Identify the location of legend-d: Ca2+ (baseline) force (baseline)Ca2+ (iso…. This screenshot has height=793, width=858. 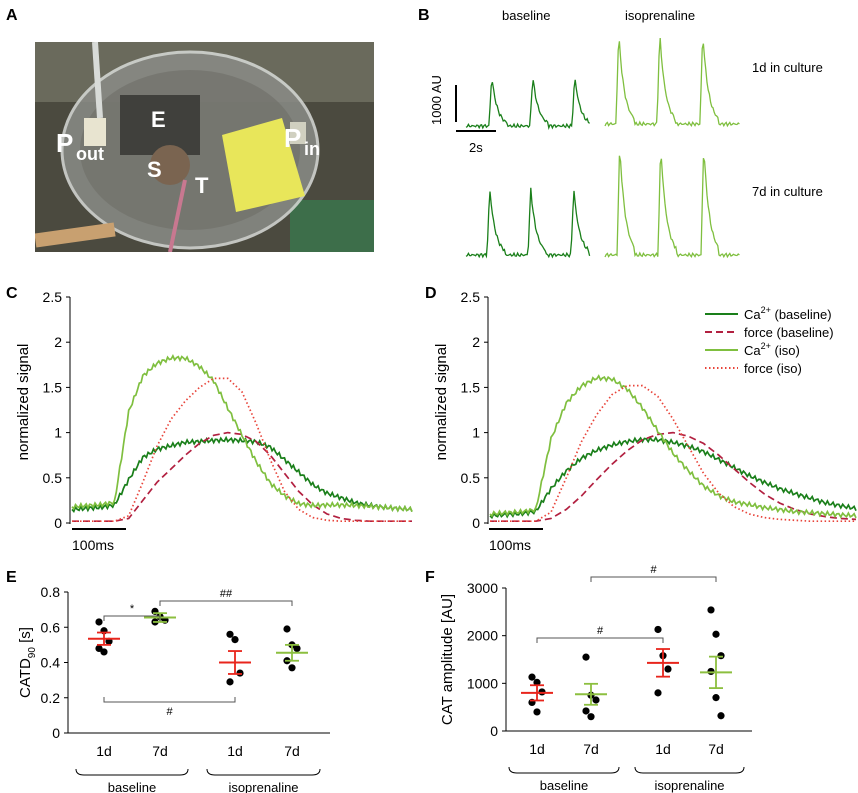
(769, 340).